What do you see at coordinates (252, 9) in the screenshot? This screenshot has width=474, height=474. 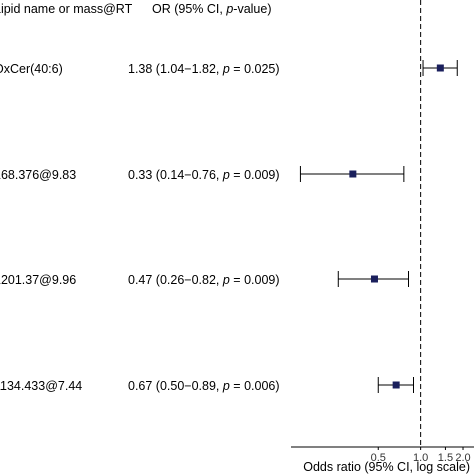 I see `or-column-header-suffix: -value)` at bounding box center [252, 9].